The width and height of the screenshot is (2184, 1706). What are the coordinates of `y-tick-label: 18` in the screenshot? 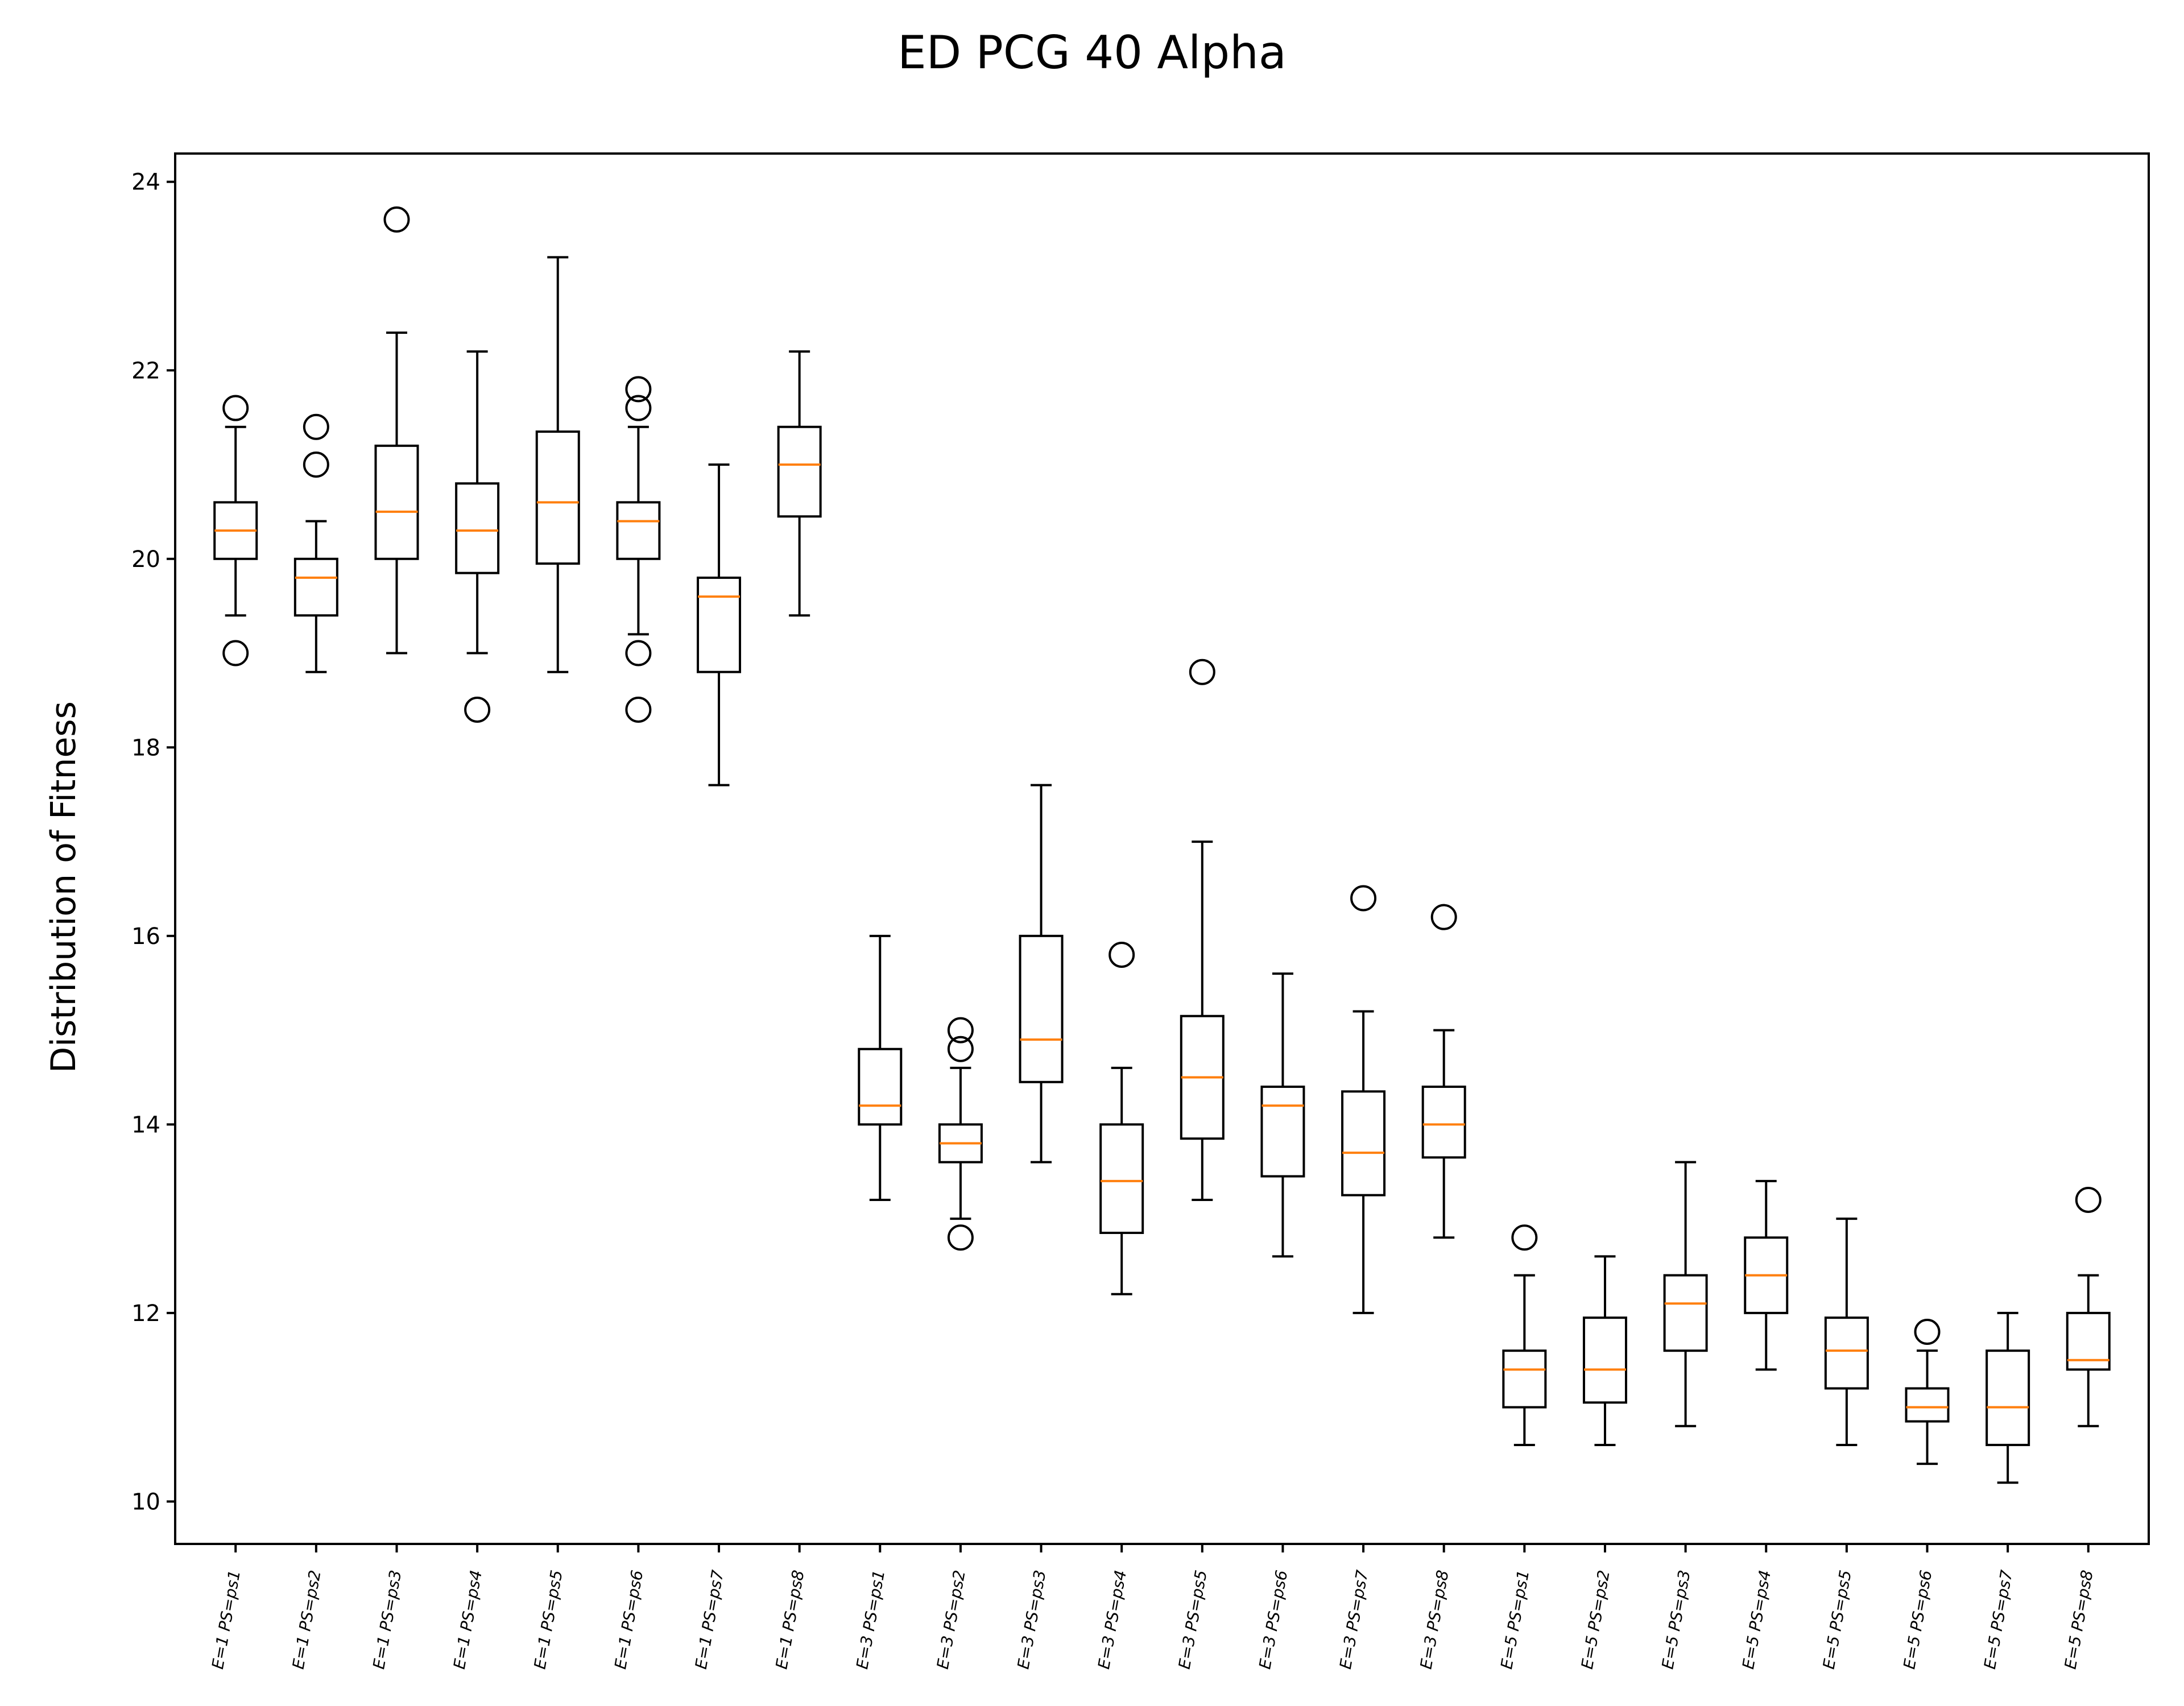 It's located at (145, 748).